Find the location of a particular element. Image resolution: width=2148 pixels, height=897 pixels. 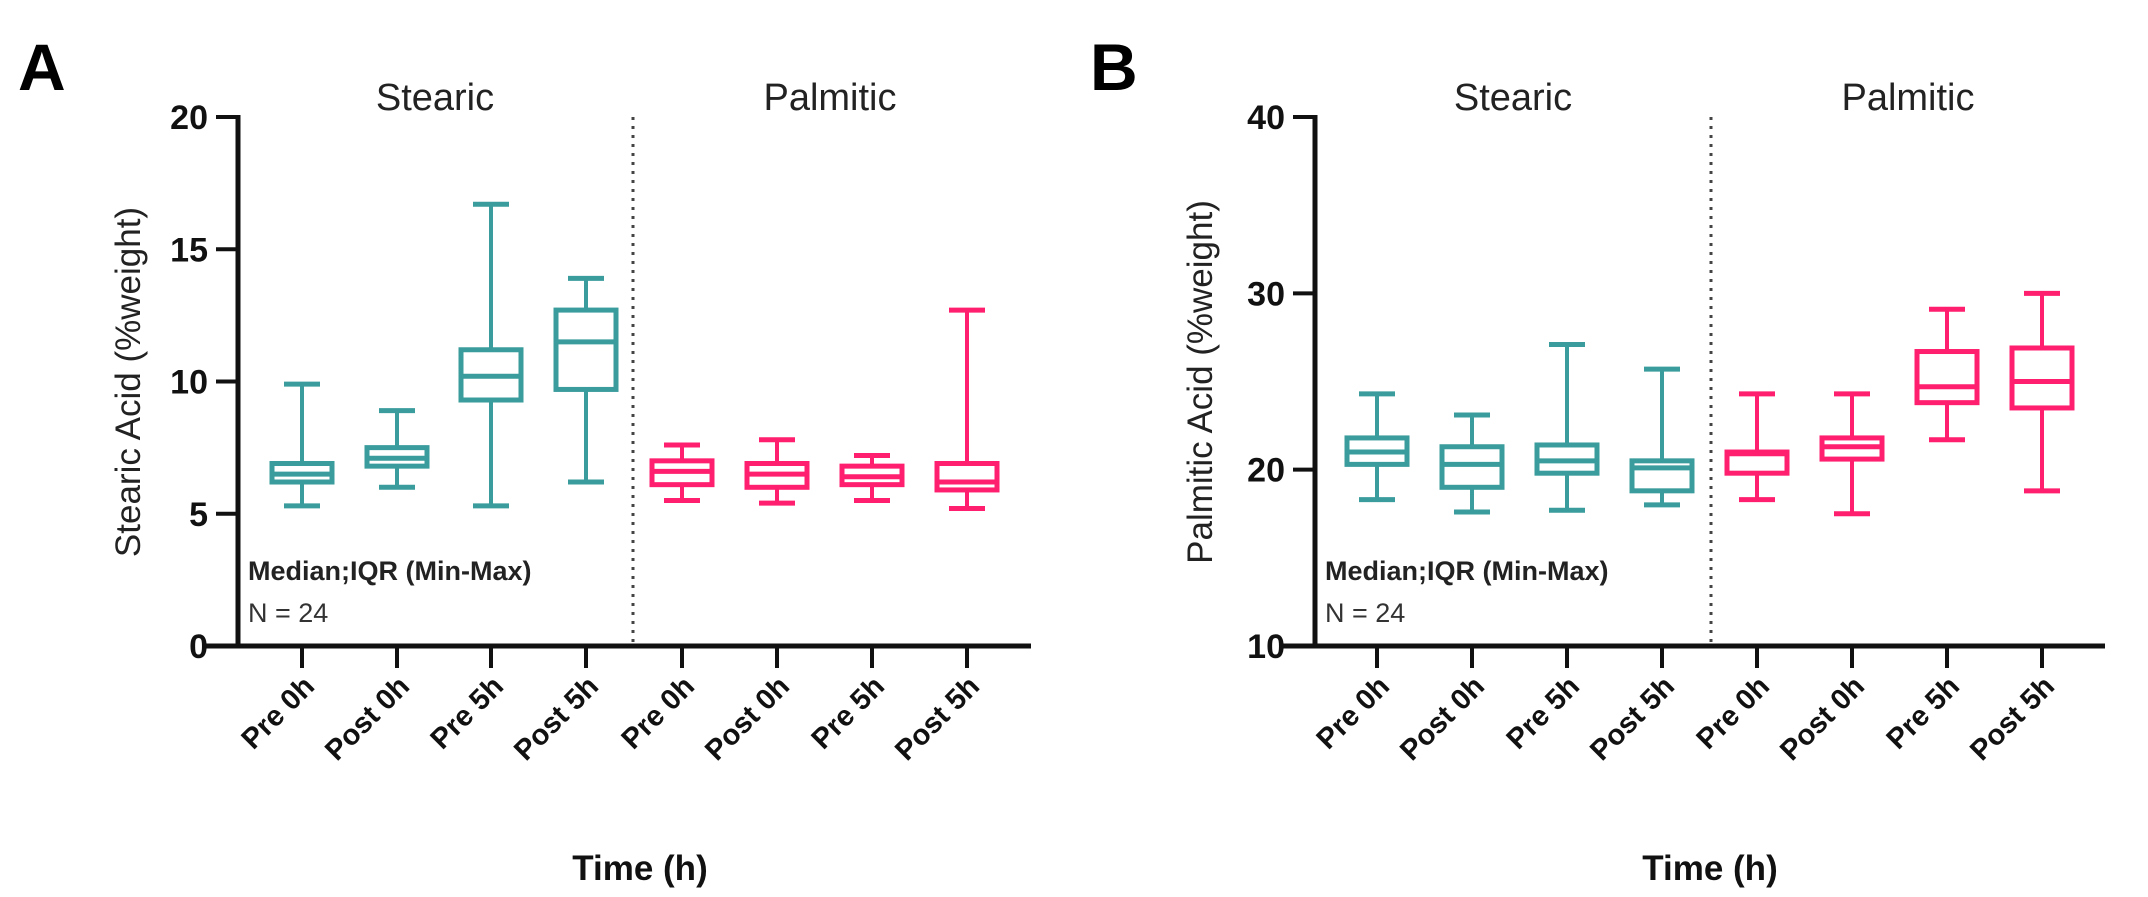

y-tick-label: 0 is located at coordinates (198, 647).